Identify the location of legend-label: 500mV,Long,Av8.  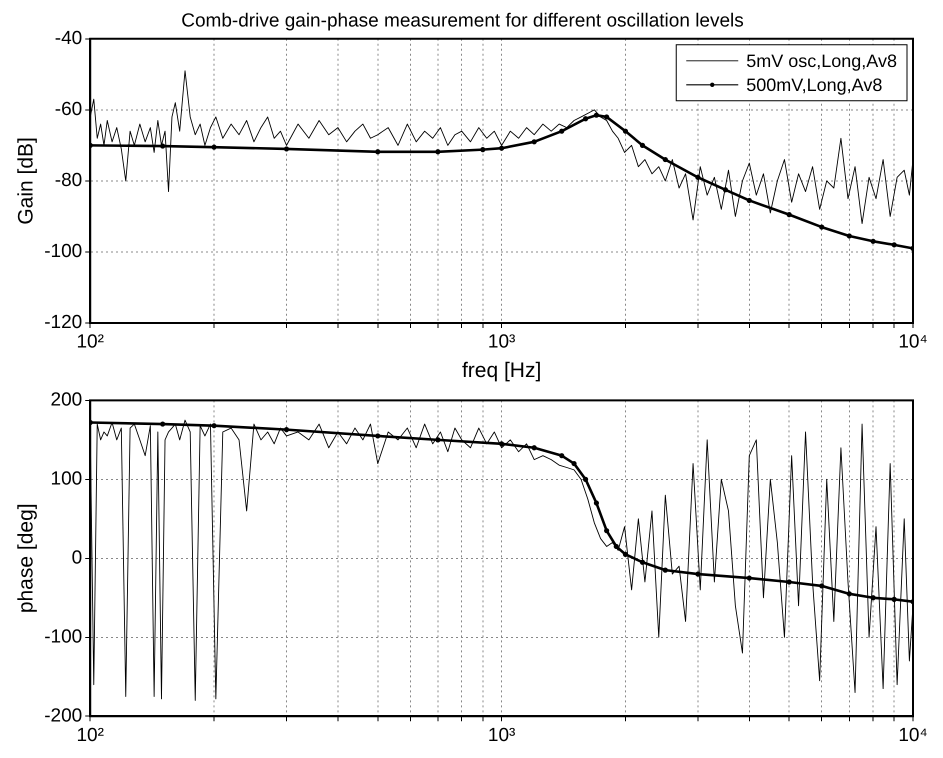
(814, 84).